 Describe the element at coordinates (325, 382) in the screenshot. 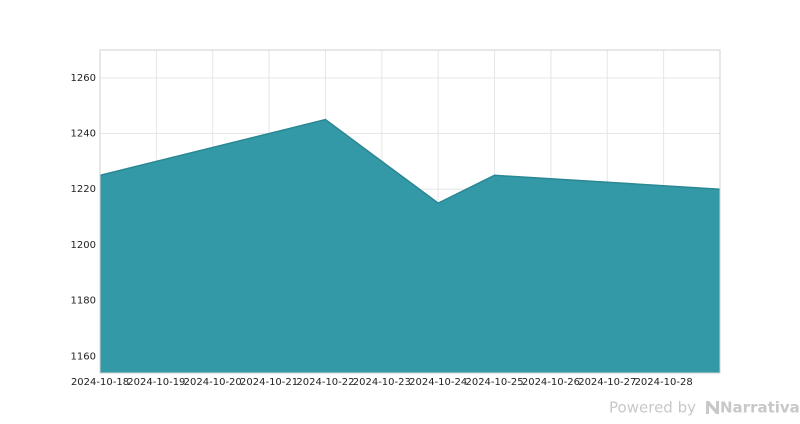

I see `x-tick-label: 2024-10-22` at that location.